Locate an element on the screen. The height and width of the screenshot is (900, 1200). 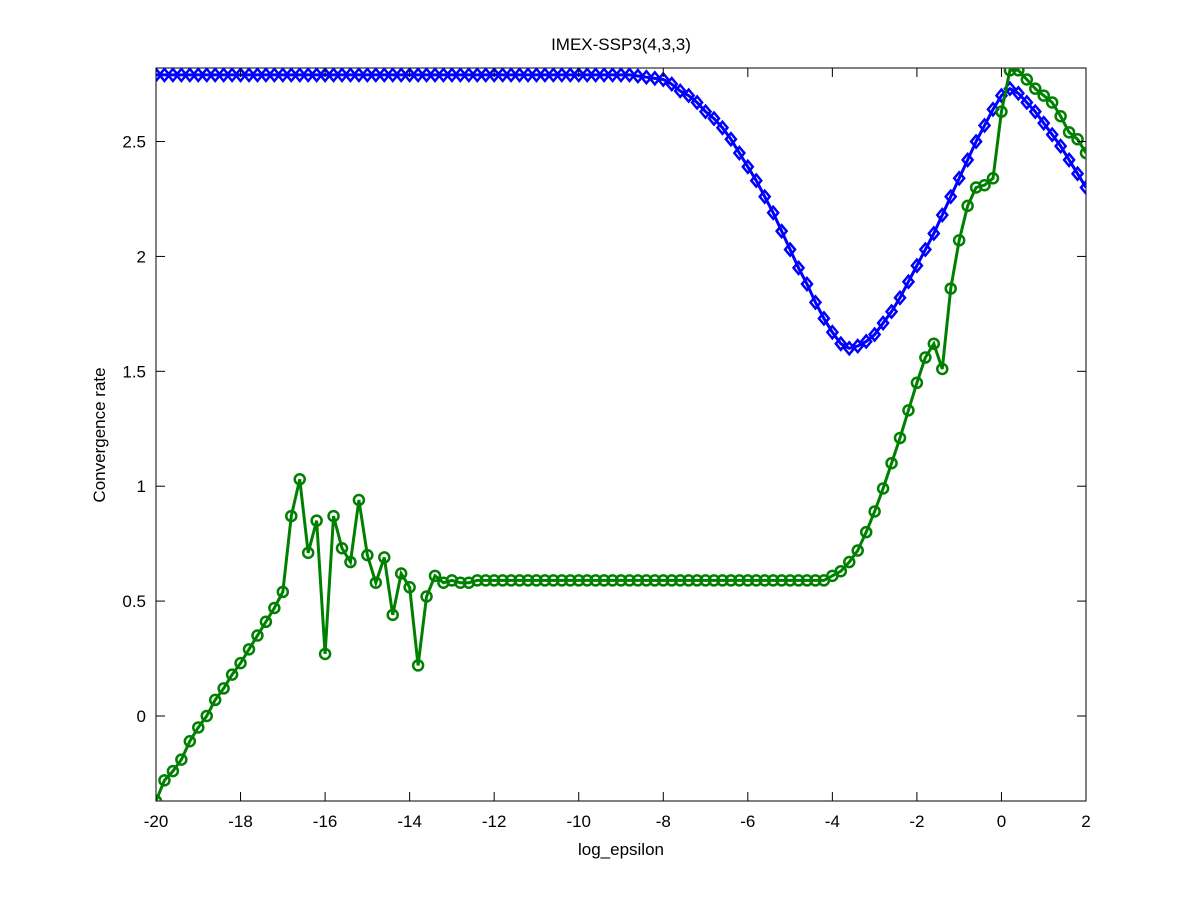
x-tick-label: -18 is located at coordinates (240, 821).